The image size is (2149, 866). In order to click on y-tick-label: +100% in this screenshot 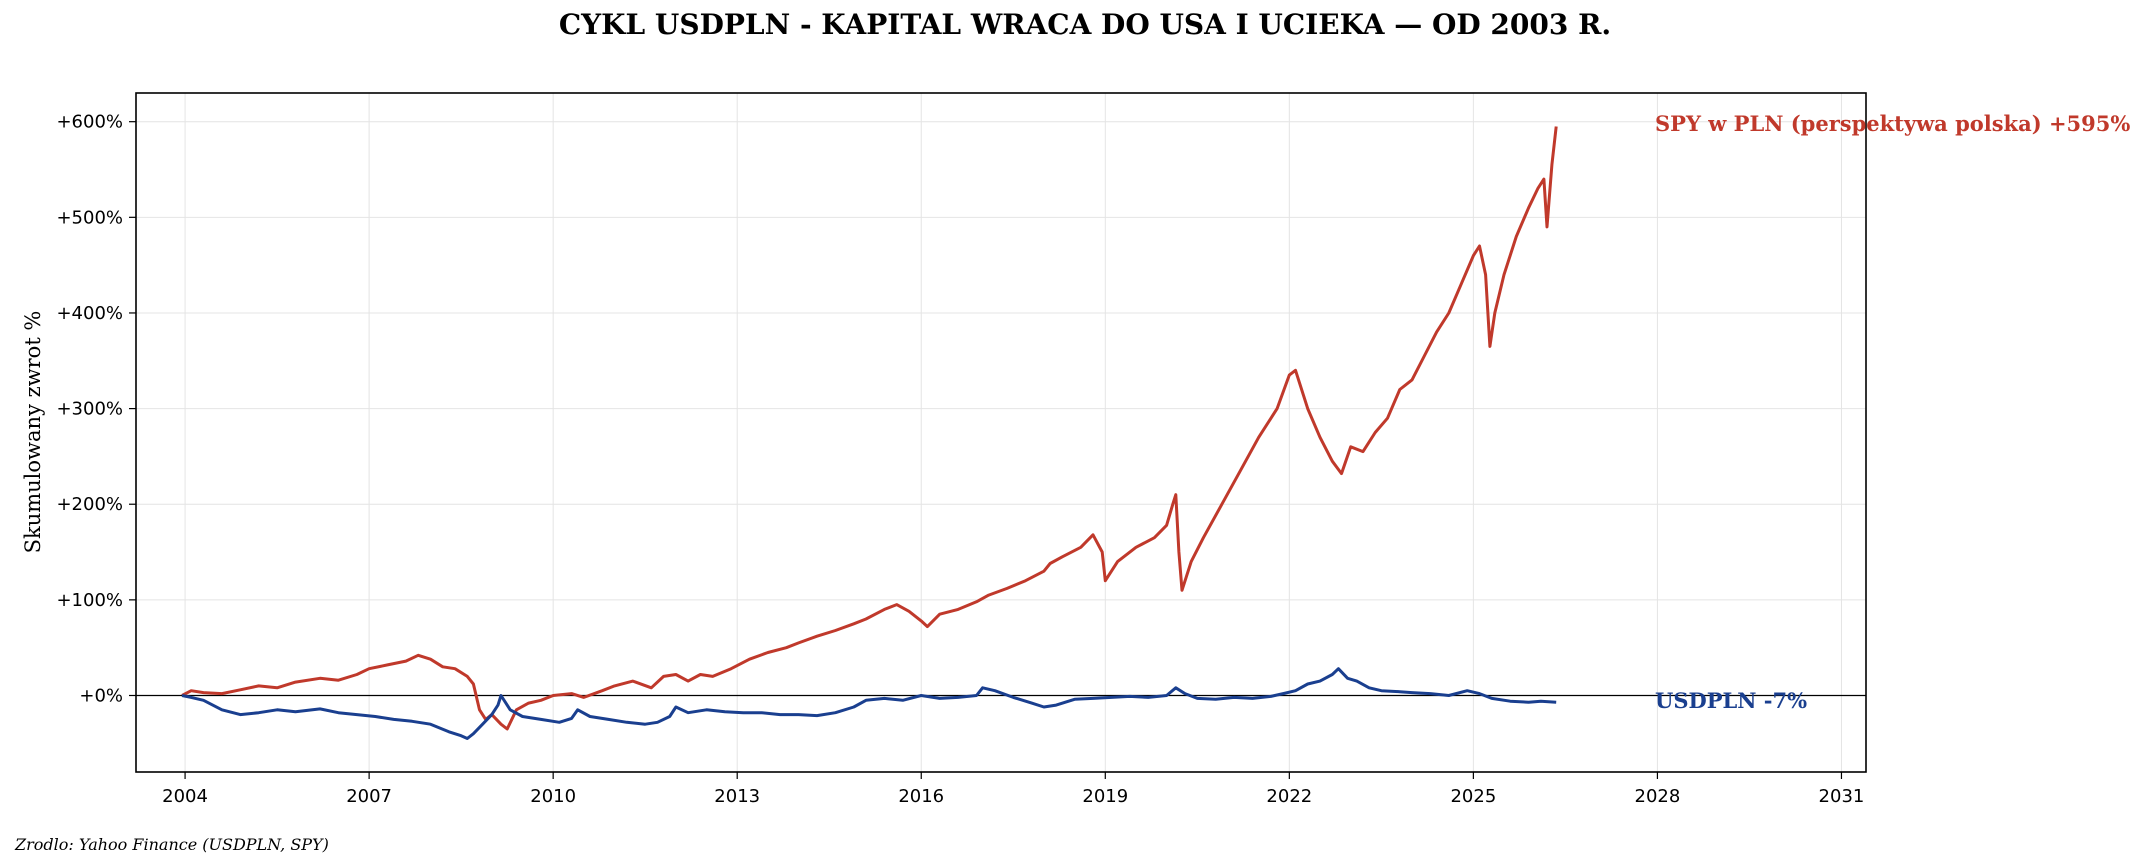, I will do `click(89, 600)`.